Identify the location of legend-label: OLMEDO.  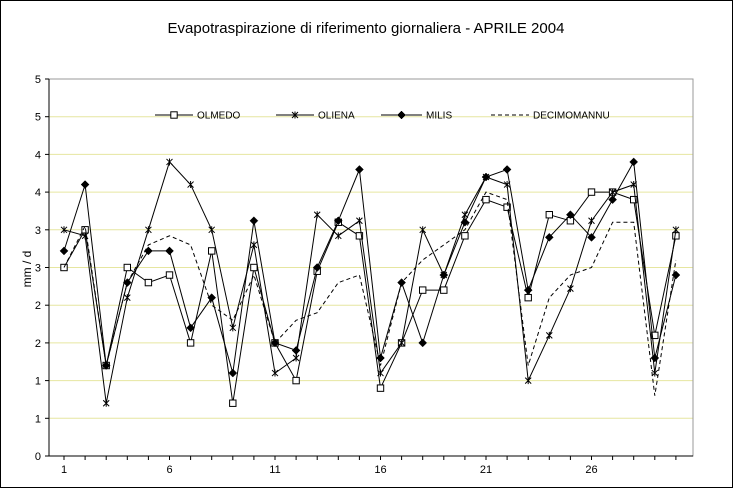
(219, 116).